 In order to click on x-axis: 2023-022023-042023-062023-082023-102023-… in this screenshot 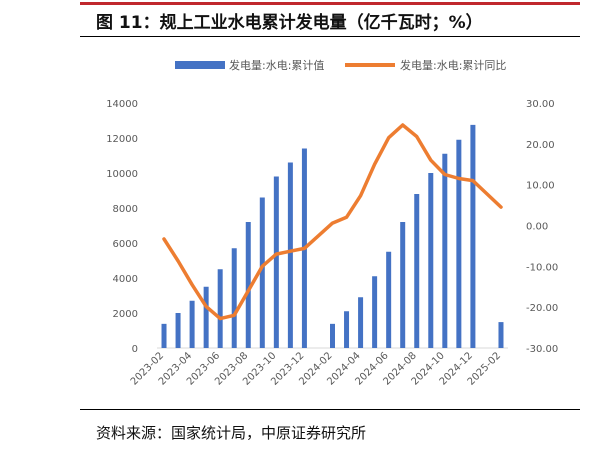, I will do `click(316, 368)`.